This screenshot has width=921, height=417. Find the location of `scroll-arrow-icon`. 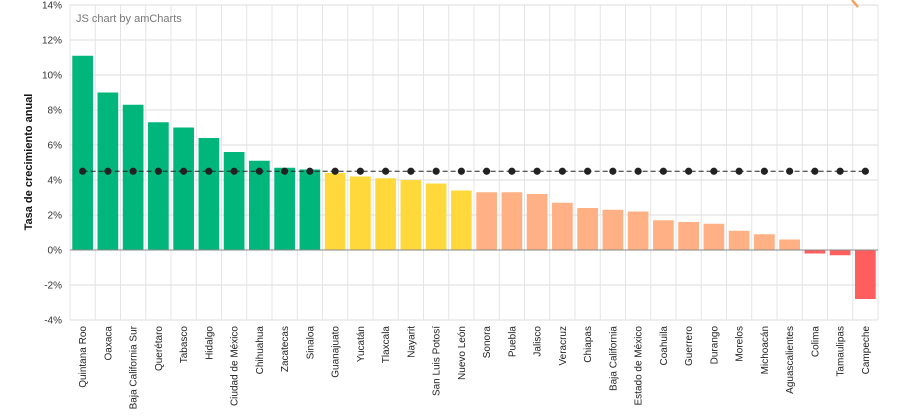

scroll-arrow-icon is located at coordinates (855, 4).